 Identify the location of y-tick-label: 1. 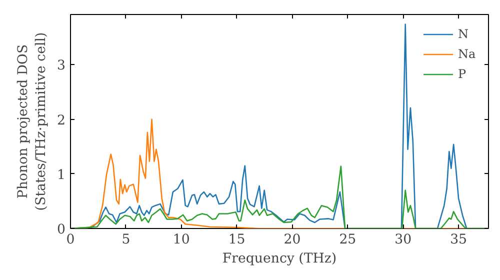
(61, 175).